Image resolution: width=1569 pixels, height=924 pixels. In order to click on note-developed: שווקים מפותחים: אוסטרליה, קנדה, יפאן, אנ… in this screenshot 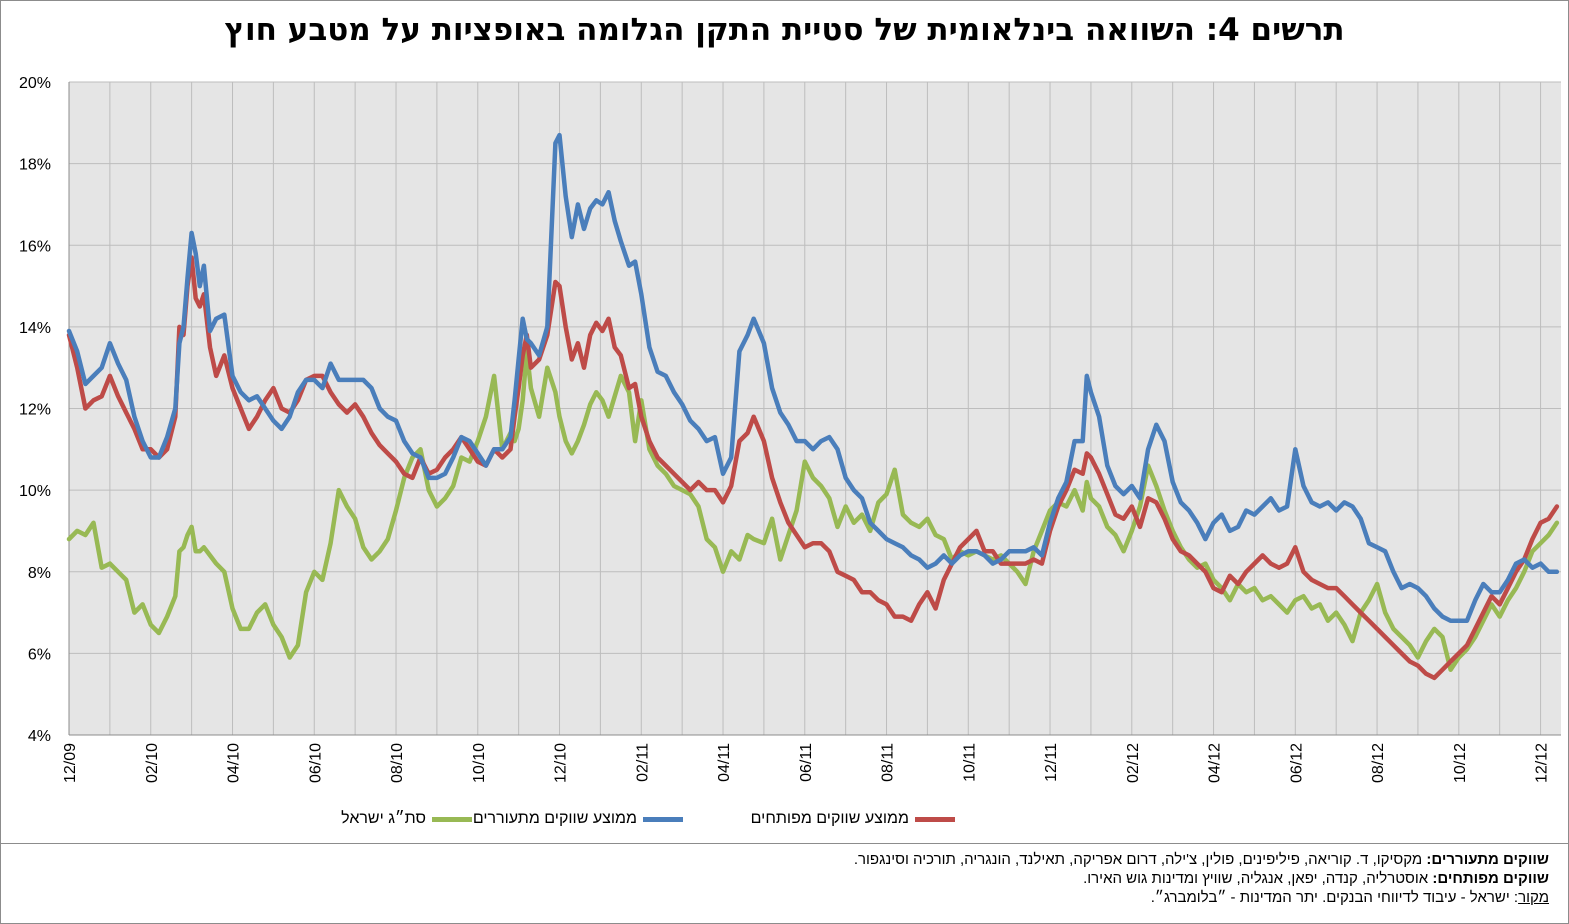, I will do `click(899, 878)`.